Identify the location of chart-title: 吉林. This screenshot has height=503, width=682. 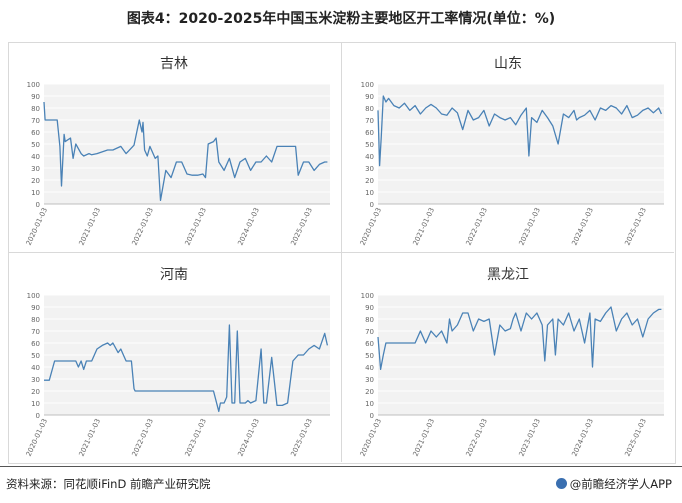
(174, 64).